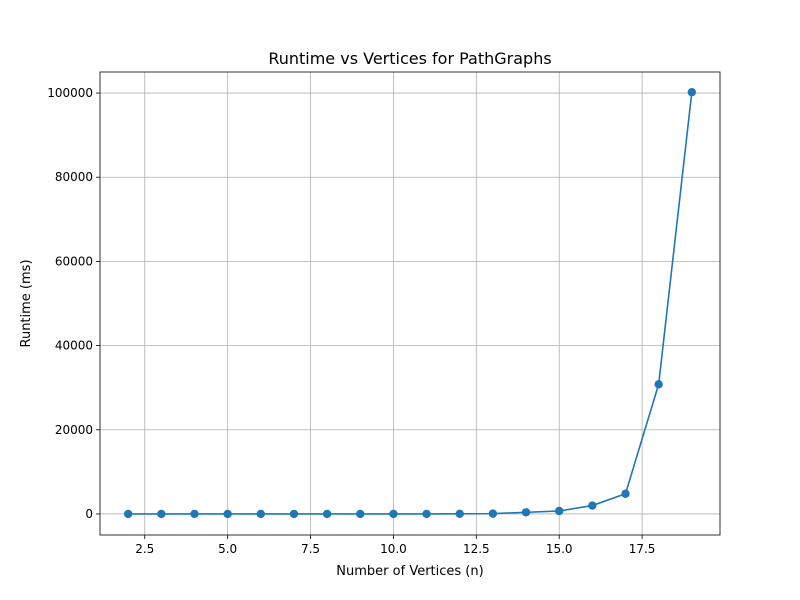  Describe the element at coordinates (409, 571) in the screenshot. I see `x-axis-label: Number of Vertices (n)` at that location.